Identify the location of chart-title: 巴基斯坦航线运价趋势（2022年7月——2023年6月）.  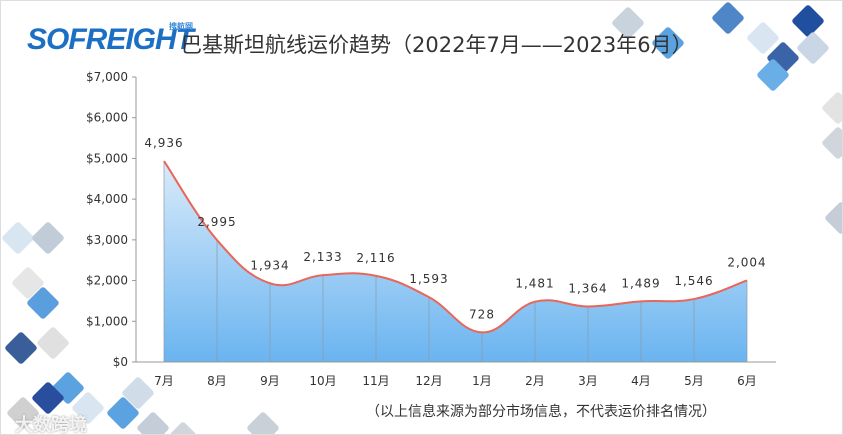
(437, 45).